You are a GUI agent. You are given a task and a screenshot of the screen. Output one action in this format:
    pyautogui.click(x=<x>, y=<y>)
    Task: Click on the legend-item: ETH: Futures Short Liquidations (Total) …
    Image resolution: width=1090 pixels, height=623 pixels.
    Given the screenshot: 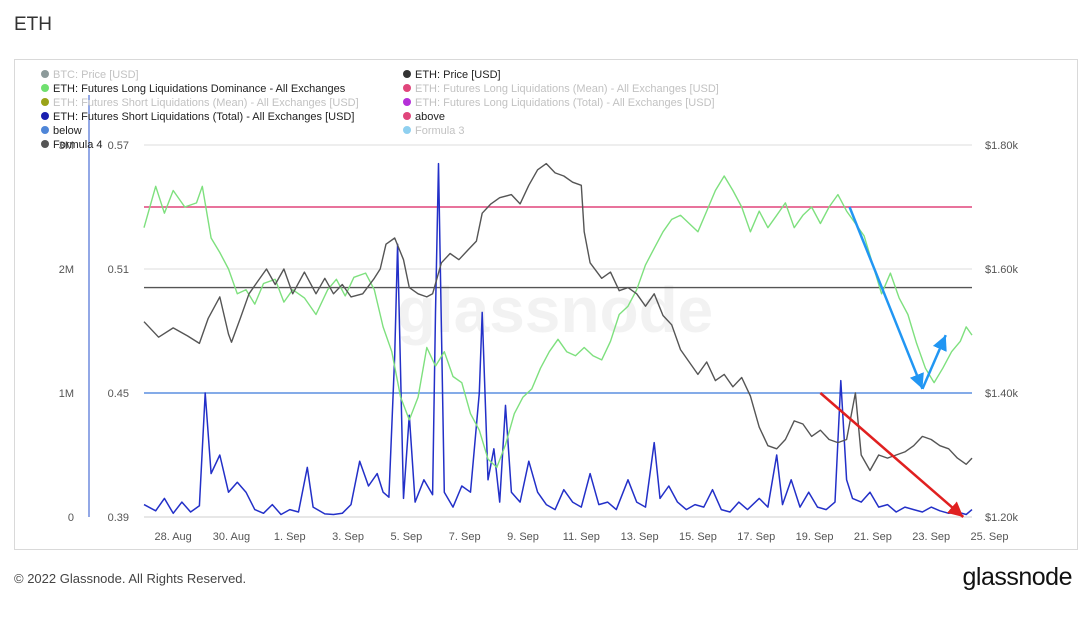 What is the action you would take?
    pyautogui.click(x=197, y=117)
    